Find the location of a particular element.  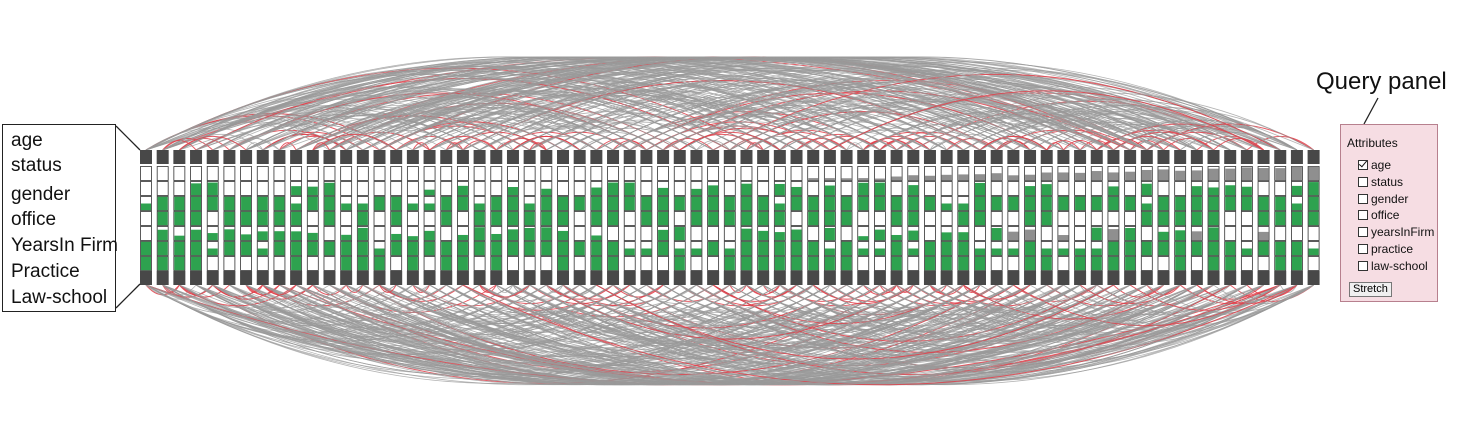

attribute-option: law-school is located at coordinates (1393, 266).